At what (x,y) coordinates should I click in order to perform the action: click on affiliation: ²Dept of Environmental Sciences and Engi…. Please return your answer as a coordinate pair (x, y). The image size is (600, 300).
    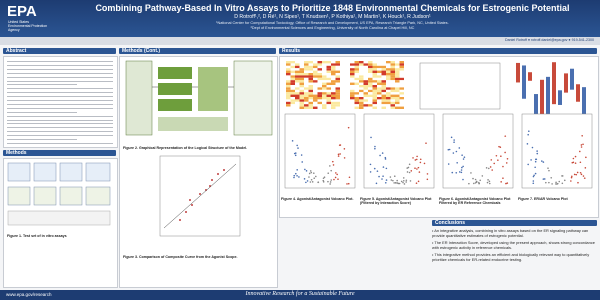
    Looking at the image, I should click on (332, 28).